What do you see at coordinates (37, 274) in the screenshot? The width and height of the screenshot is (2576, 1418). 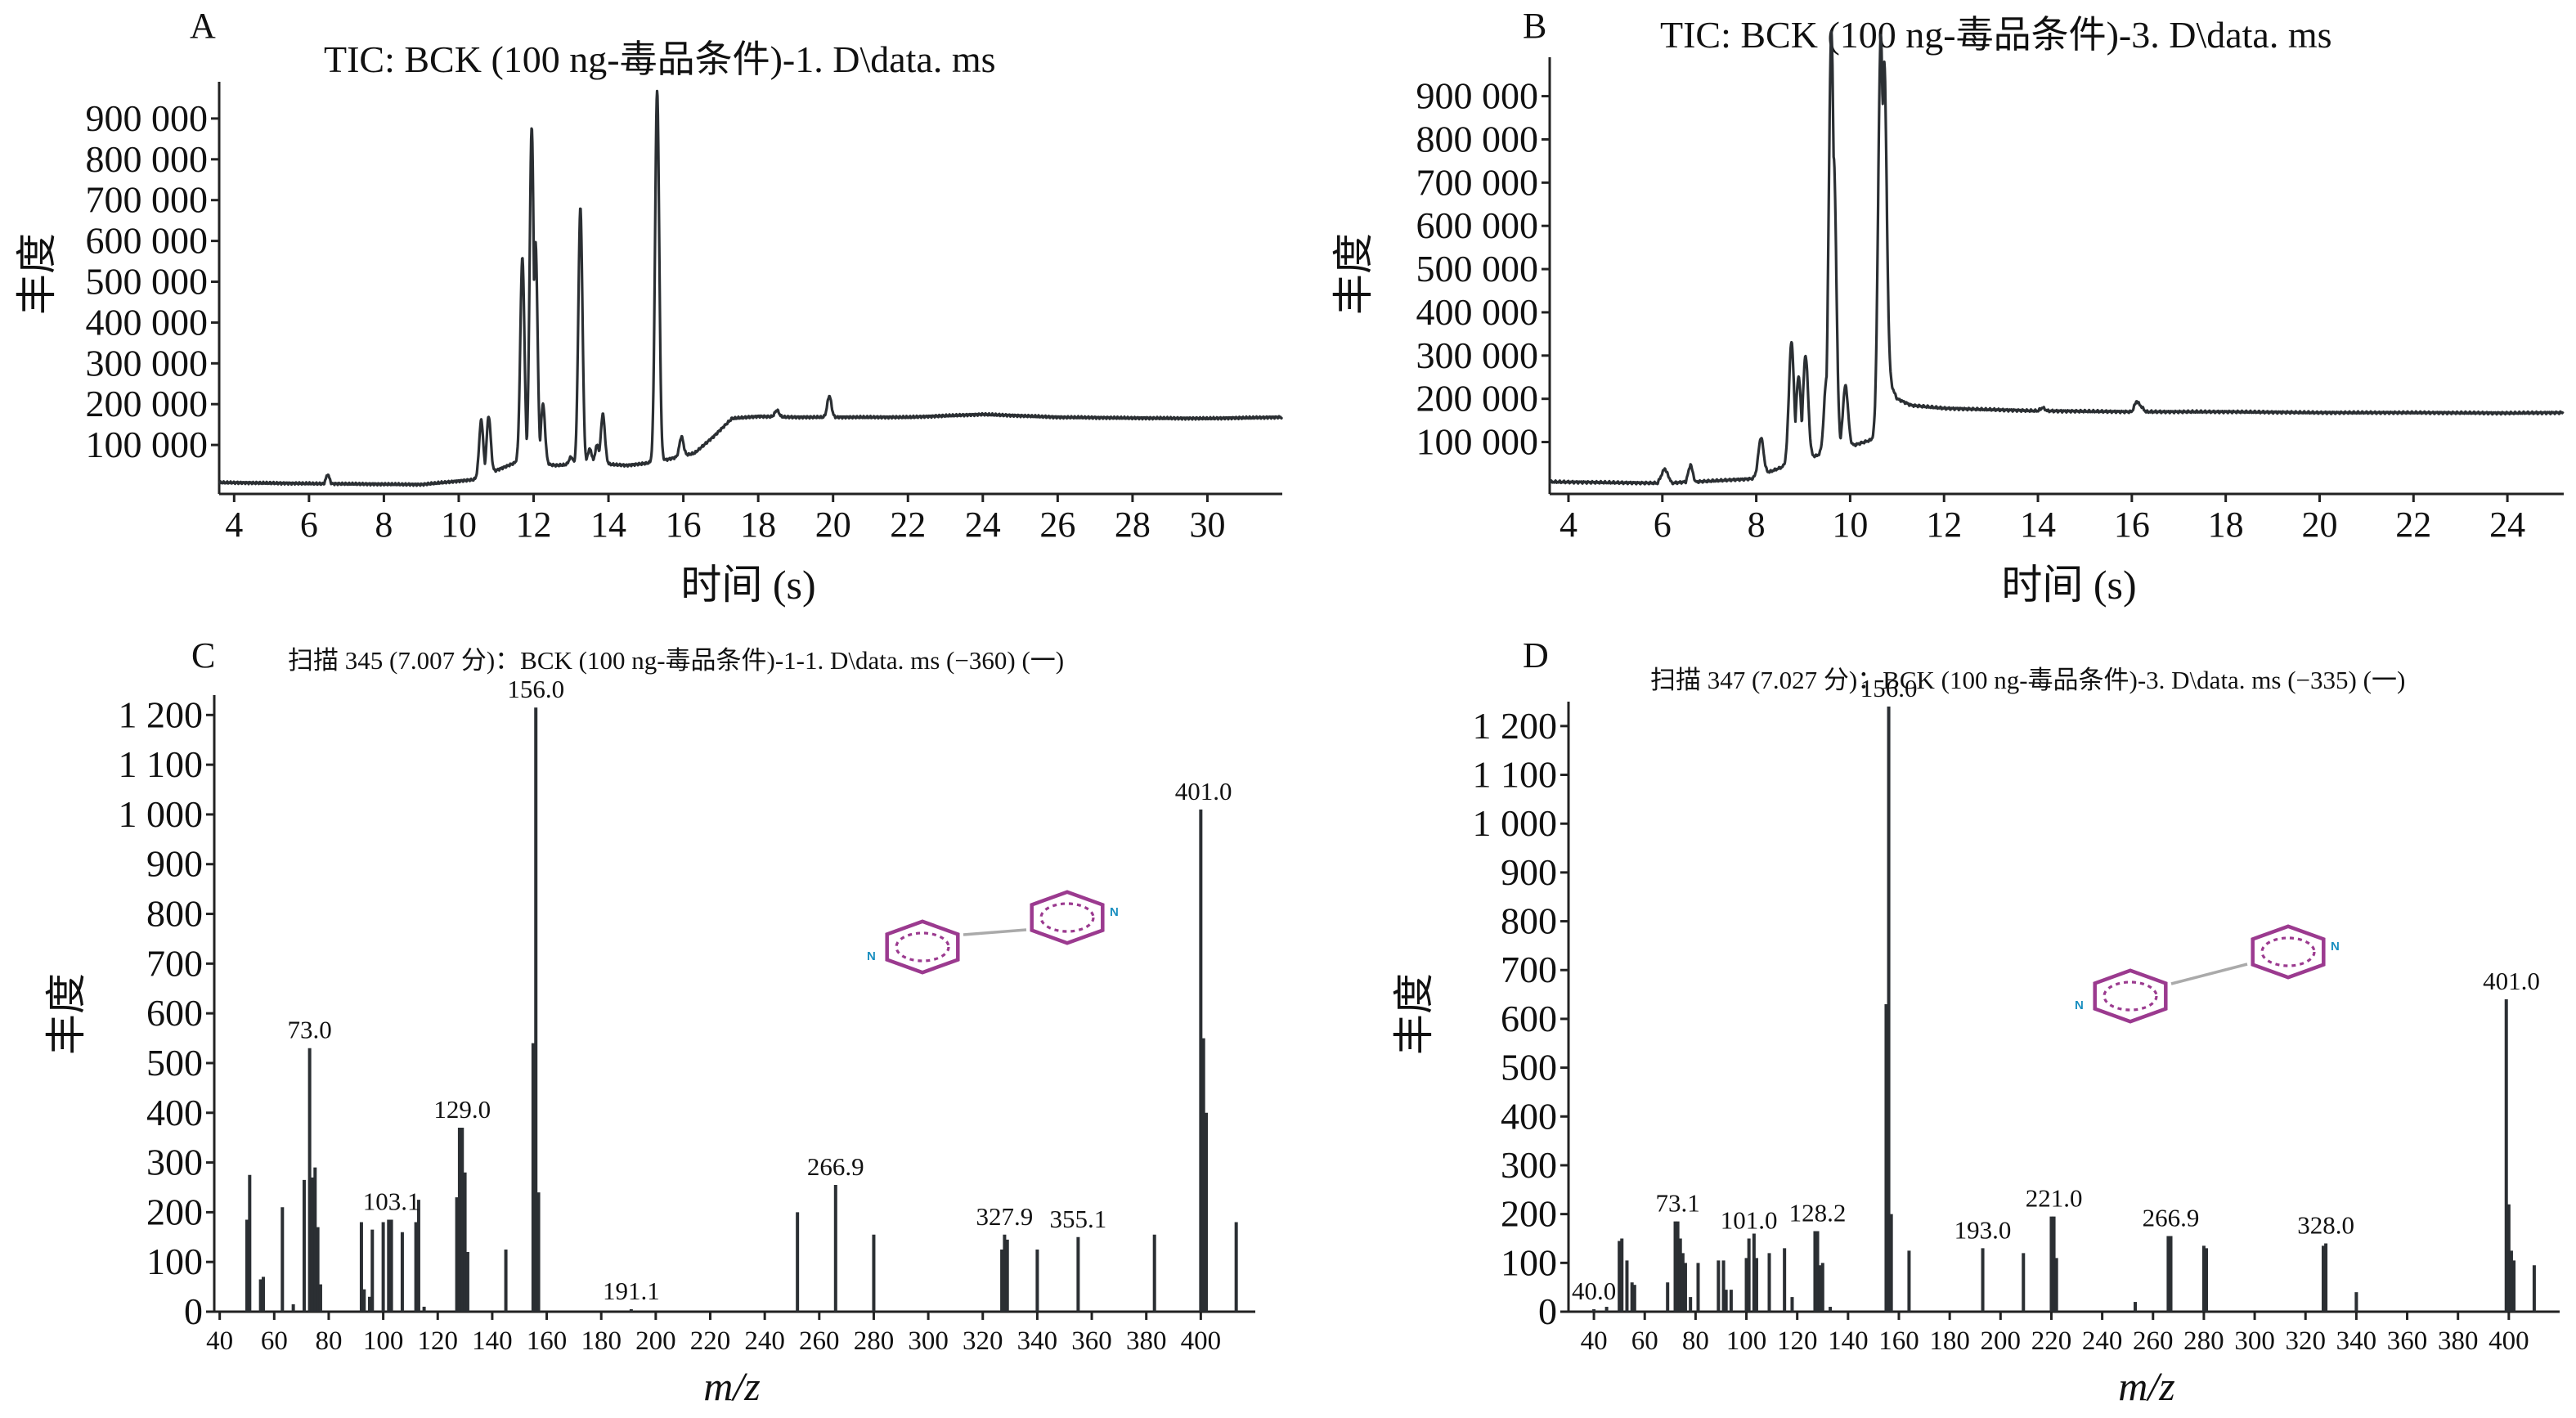 I see `panel-a-ylabel: 丰度` at bounding box center [37, 274].